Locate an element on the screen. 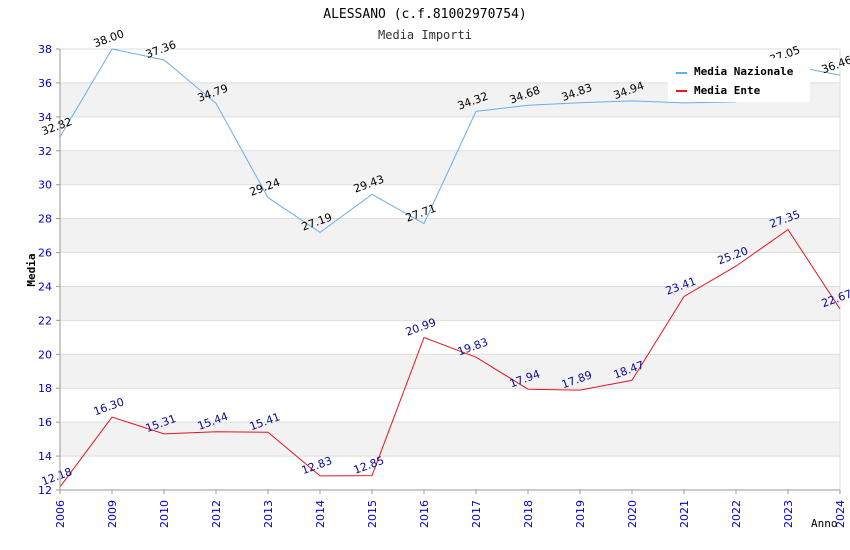 The image size is (850, 550). x-axis-label: Anno is located at coordinates (824, 523).